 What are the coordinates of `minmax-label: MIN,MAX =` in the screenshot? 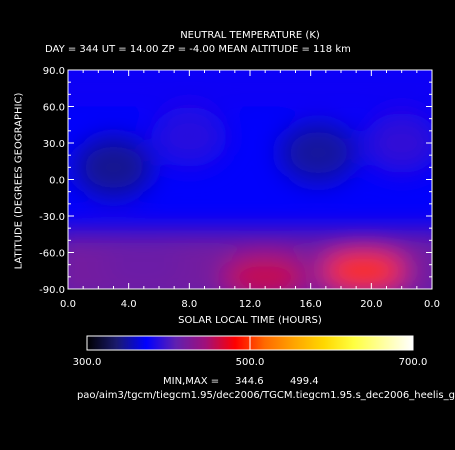 It's located at (191, 381).